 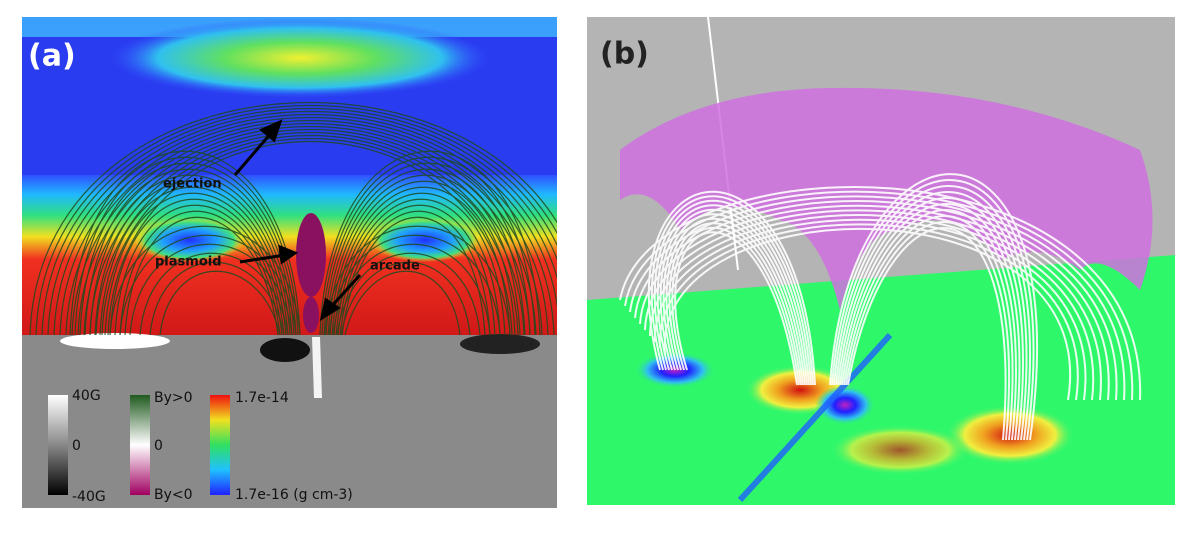 I want to click on colorbar-label: By<0, so click(x=173, y=495).